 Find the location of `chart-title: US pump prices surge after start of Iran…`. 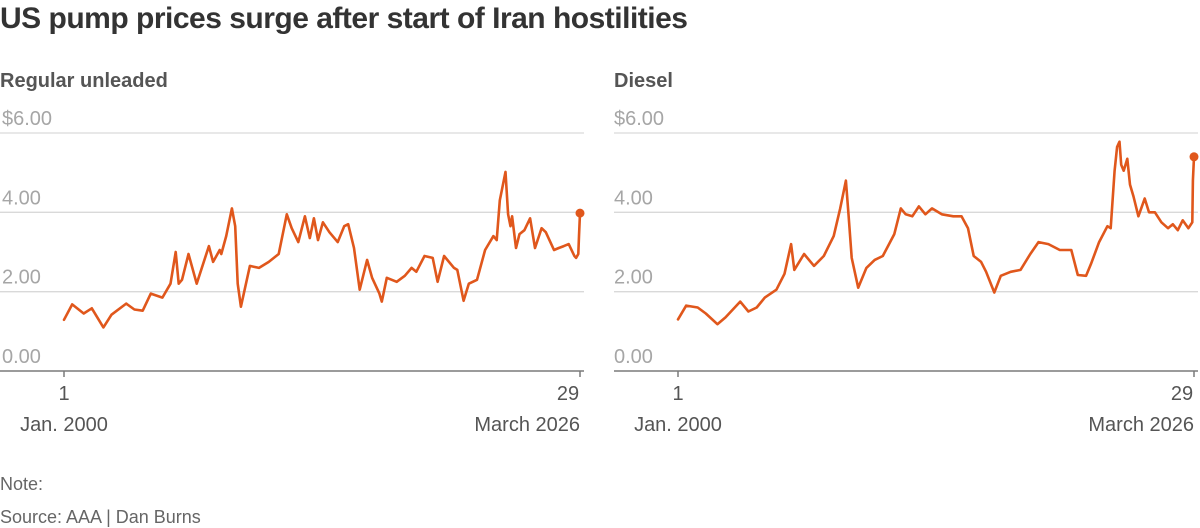

chart-title: US pump prices surge after start of Iran… is located at coordinates (344, 18).